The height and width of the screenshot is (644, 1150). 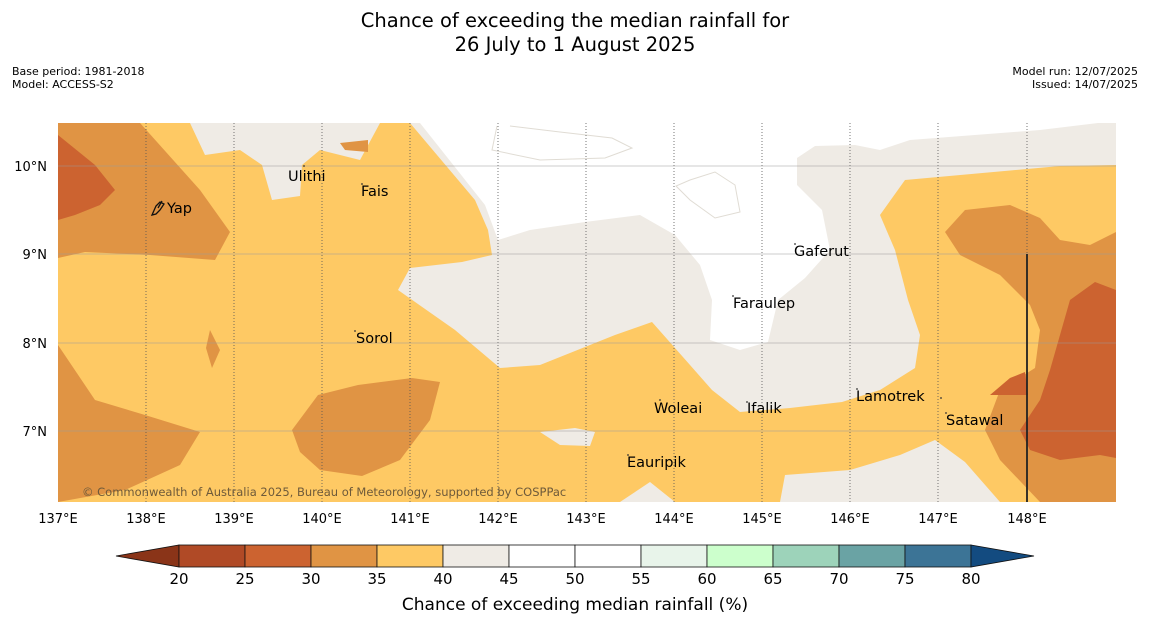 What do you see at coordinates (374, 339) in the screenshot?
I see `place-sorol: Sorol` at bounding box center [374, 339].